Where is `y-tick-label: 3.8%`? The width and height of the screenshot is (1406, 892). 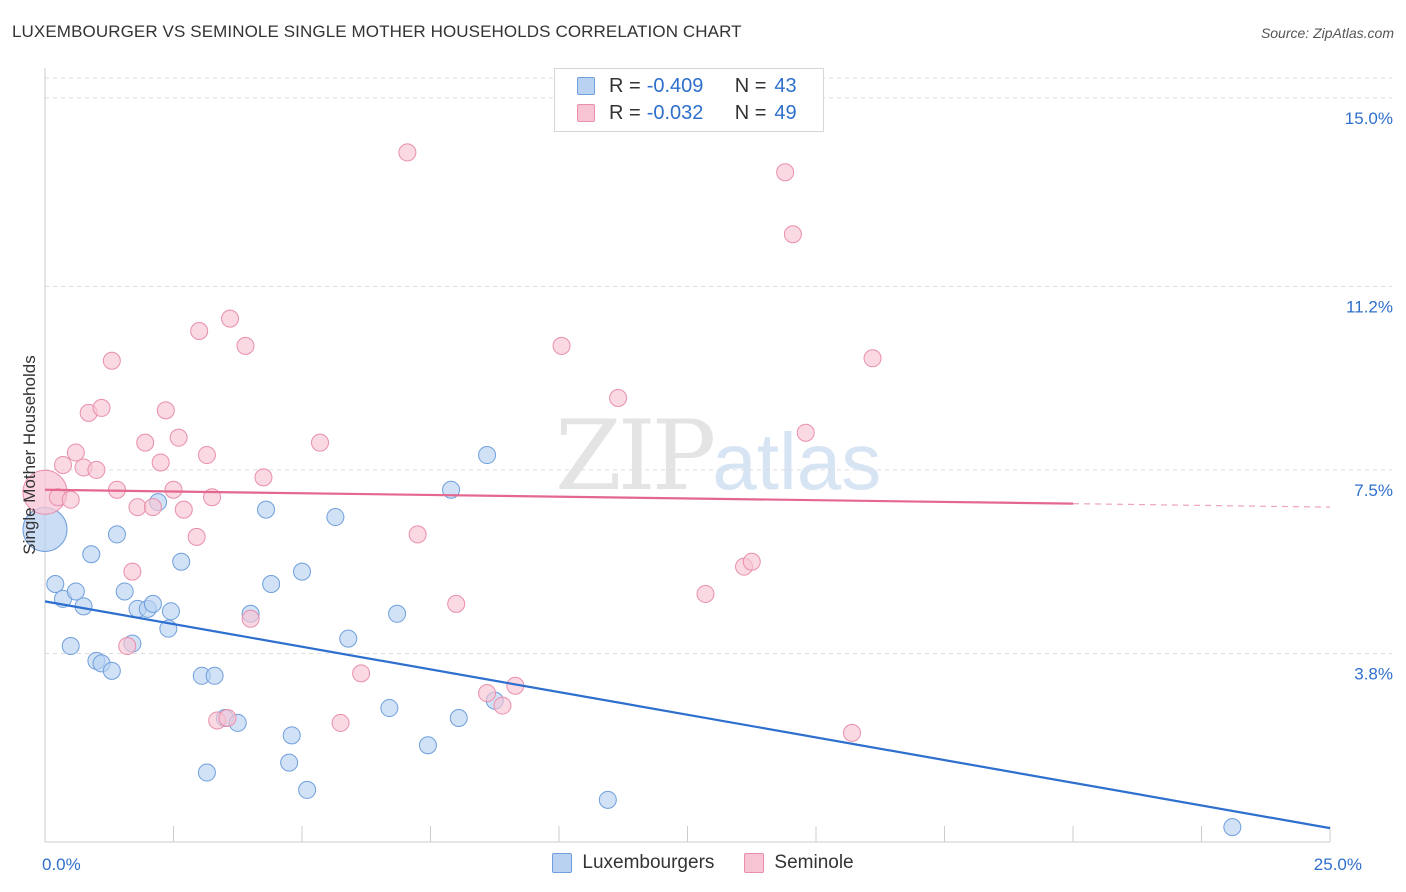
y-tick-label: 3.8% is located at coordinates (1373, 673).